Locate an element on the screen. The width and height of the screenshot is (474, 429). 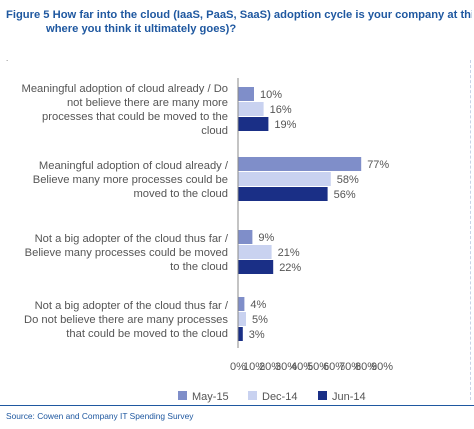
x-tick-label-1: 0% is located at coordinates (238, 367).